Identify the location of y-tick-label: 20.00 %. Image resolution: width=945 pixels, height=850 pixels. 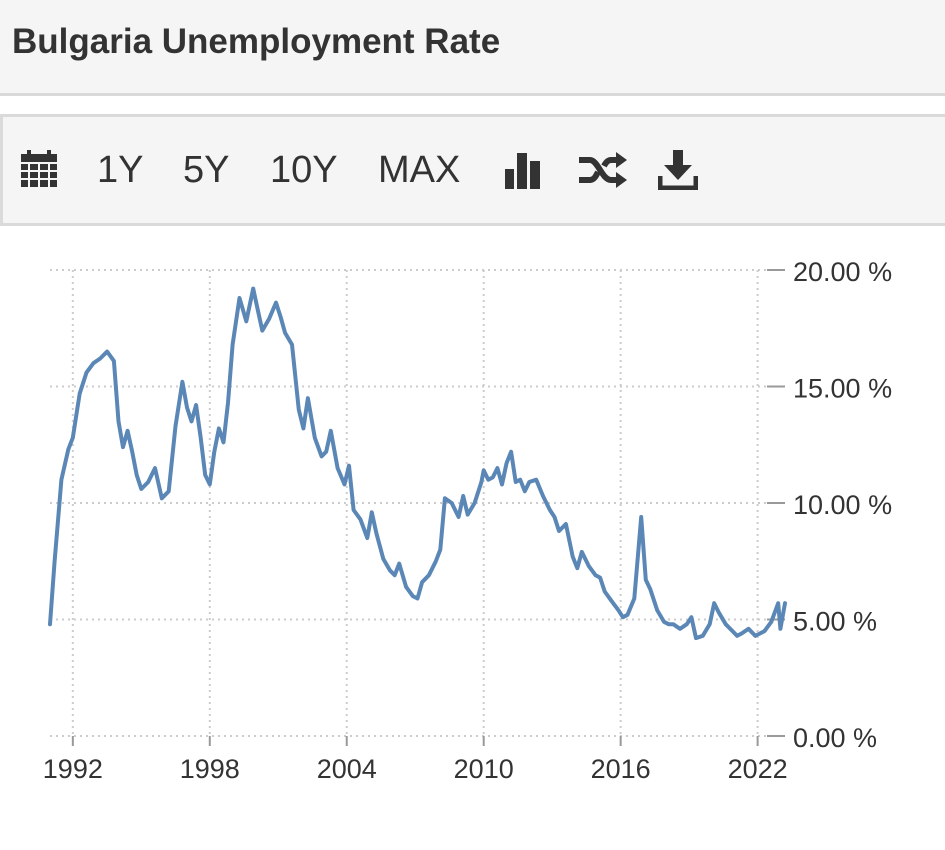
(842, 272).